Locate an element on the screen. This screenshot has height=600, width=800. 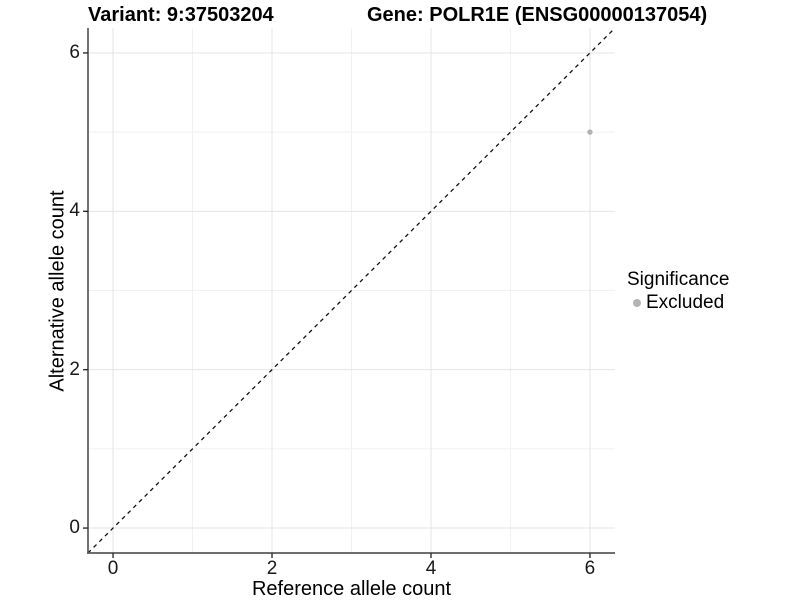
plot-title-gene: Gene: POLR1E (ENSG00000137054) is located at coordinates (537, 15).